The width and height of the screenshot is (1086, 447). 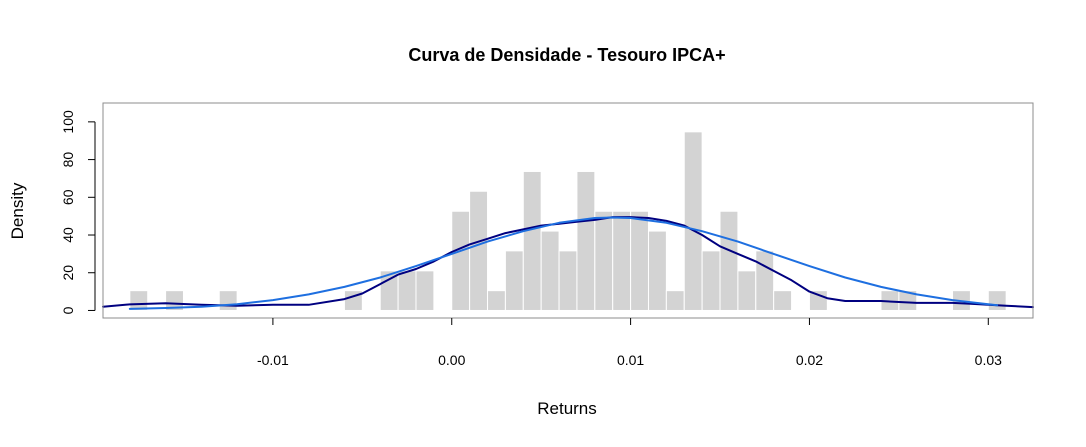 What do you see at coordinates (451, 360) in the screenshot?
I see `x-tick-label: 0.00` at bounding box center [451, 360].